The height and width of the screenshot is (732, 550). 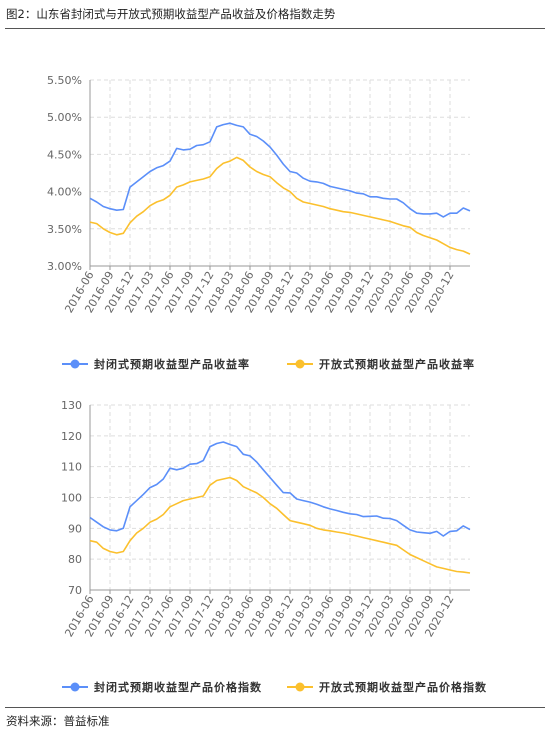 I want to click on legend-item-closed: 封闭式预期收益型产品价格指数, so click(x=162, y=687).